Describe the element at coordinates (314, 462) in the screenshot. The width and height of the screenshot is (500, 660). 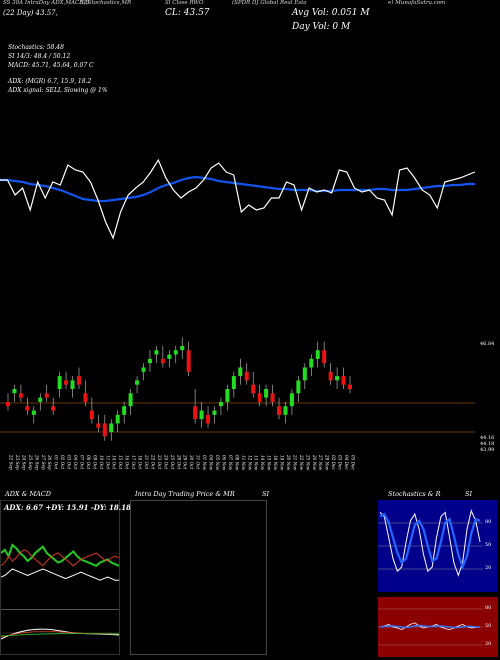
I see `date-tick: 26 Nov` at that location.